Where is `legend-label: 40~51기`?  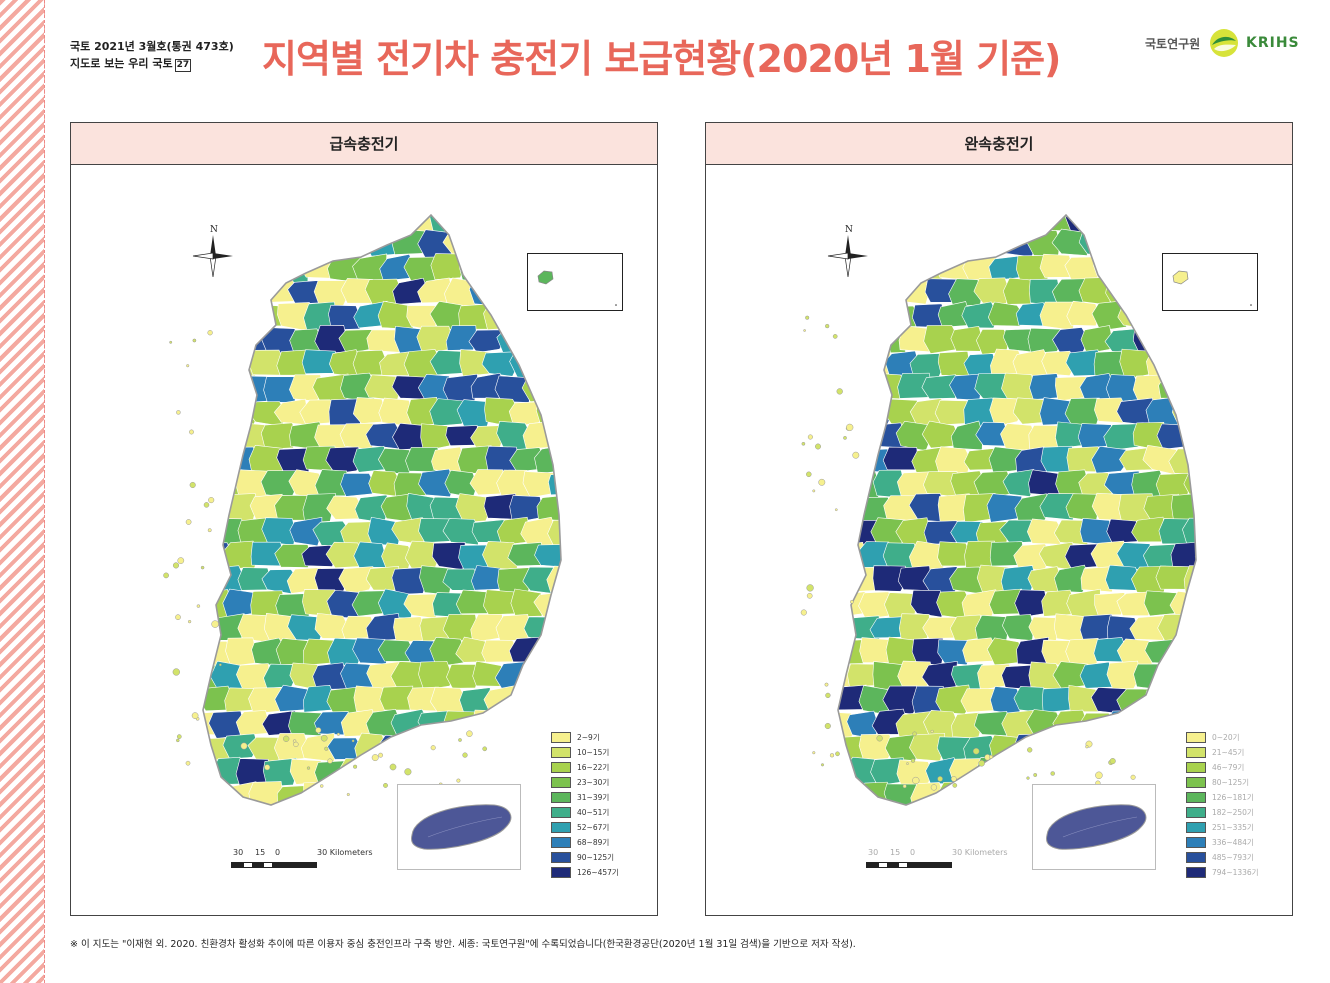 legend-label: 40~51기 is located at coordinates (593, 812).